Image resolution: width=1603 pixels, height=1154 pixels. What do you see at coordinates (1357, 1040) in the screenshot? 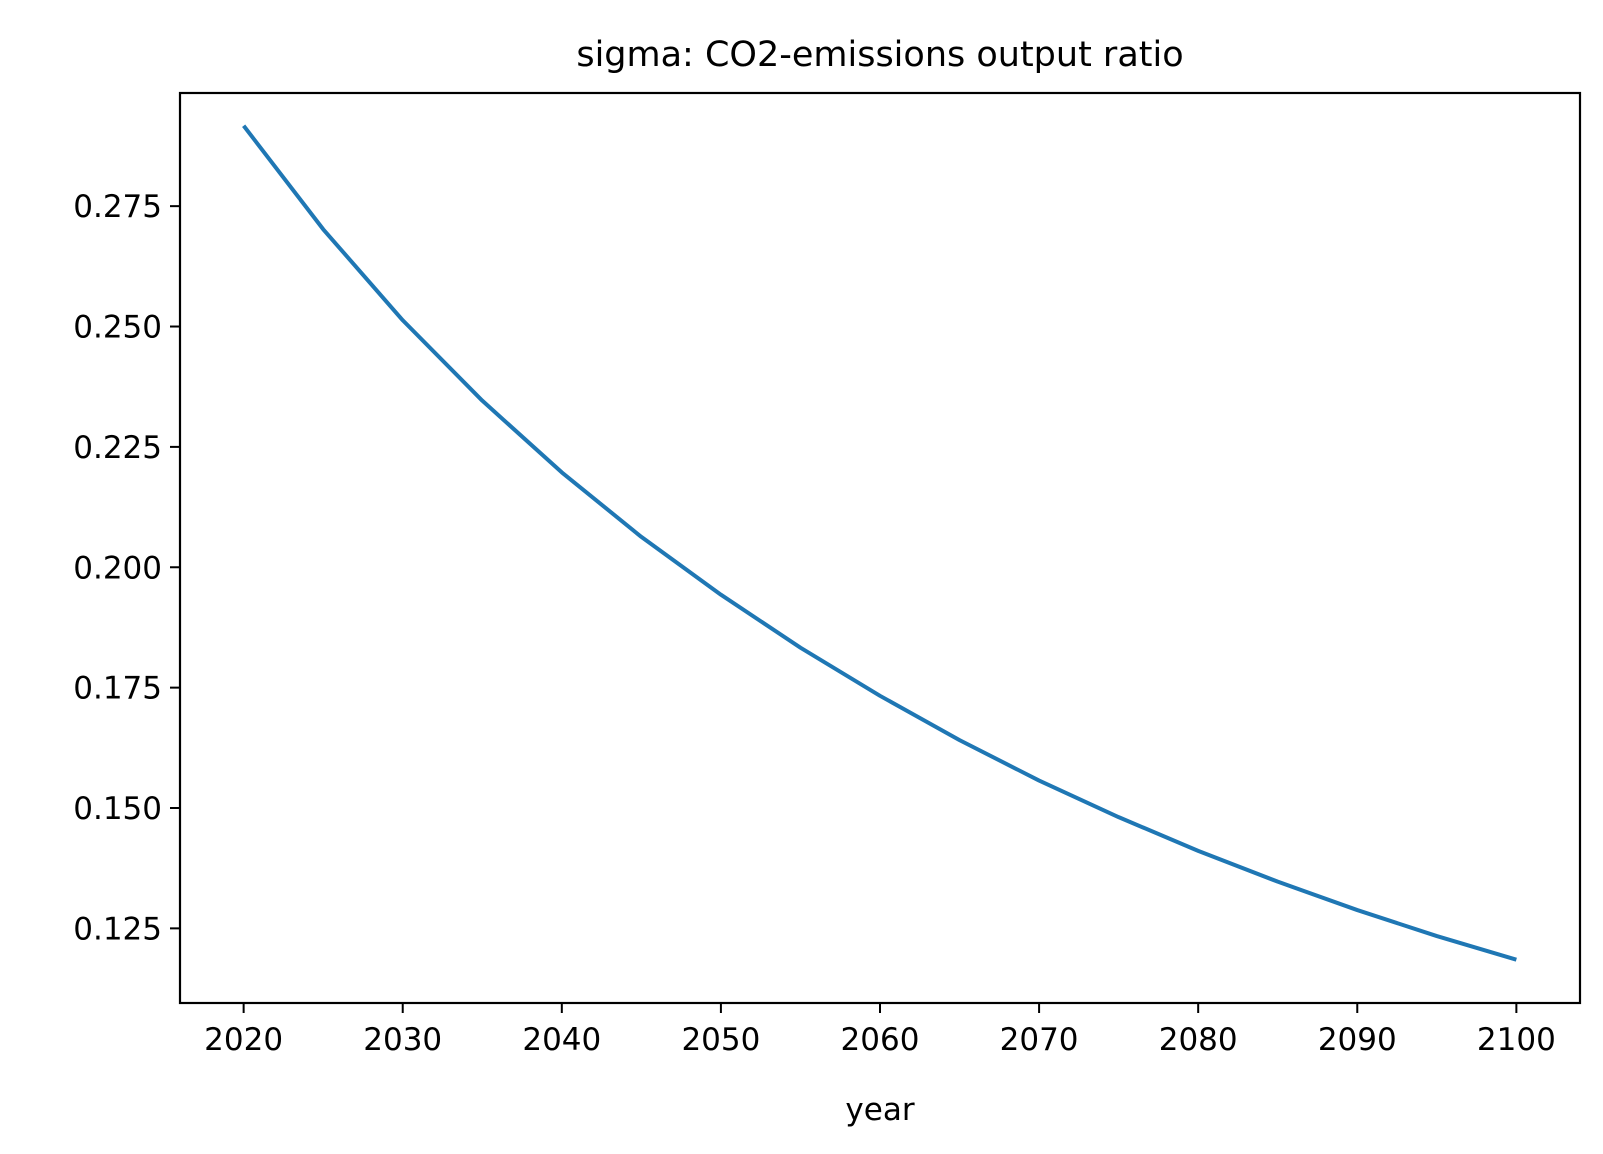
I see `x-tick-label-2090: 2090` at bounding box center [1357, 1040].